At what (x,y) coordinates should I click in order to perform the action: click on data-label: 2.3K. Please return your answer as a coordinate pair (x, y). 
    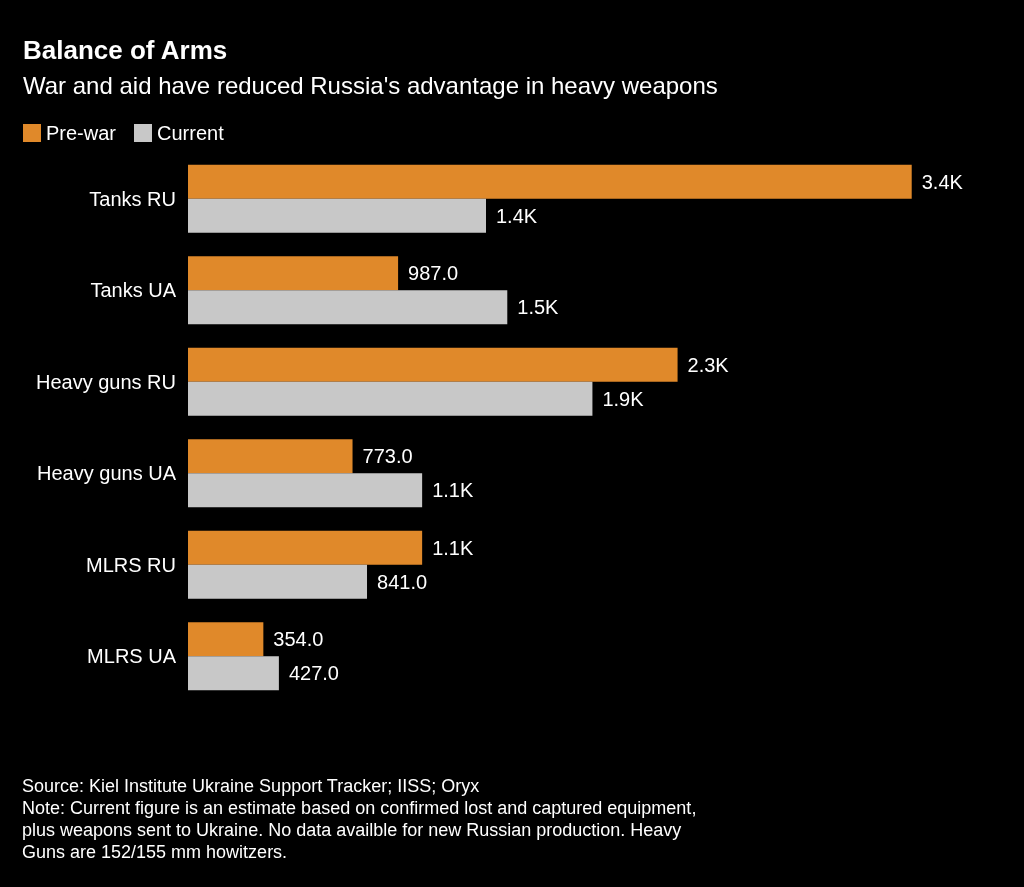
    Looking at the image, I should click on (708, 364).